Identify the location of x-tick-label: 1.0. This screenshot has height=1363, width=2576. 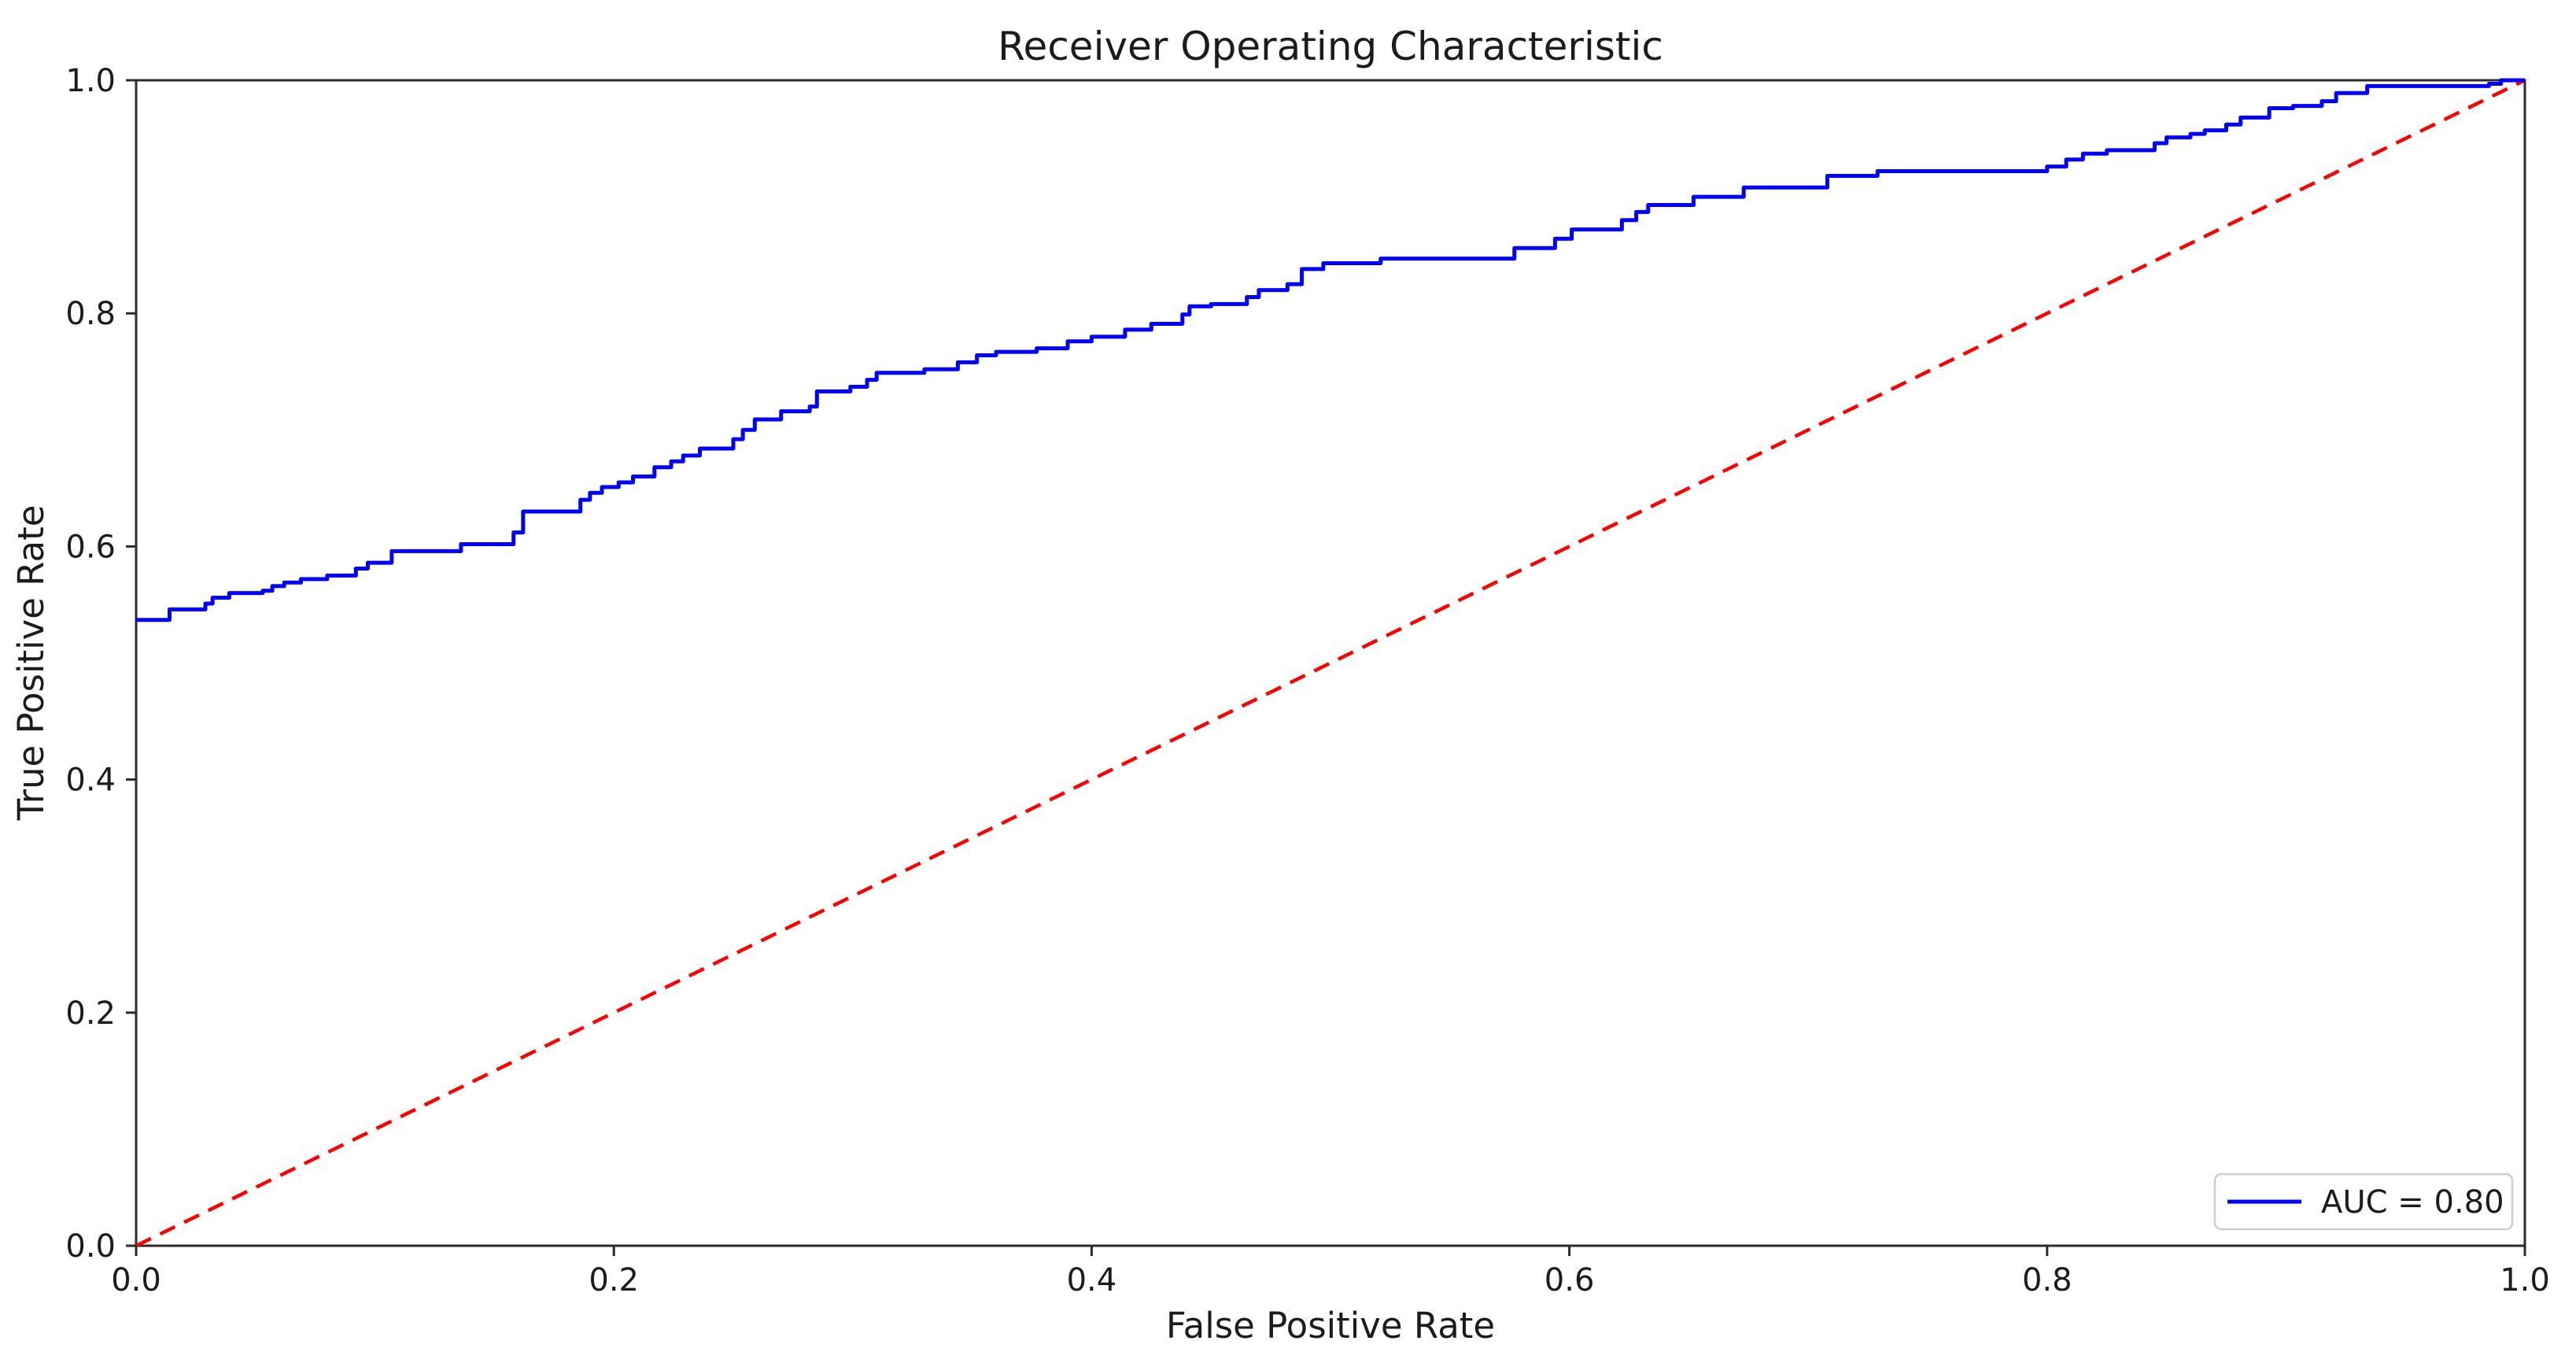
(2525, 1280).